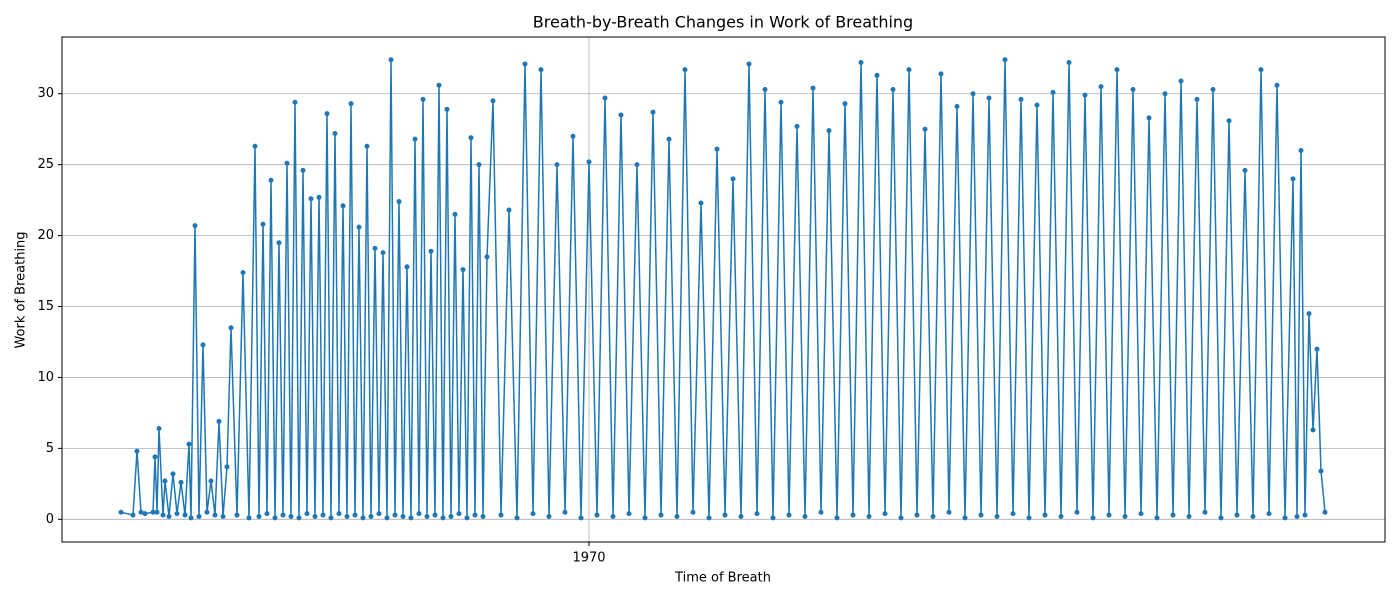 Image resolution: width=1400 pixels, height=604 pixels. Describe the element at coordinates (50, 519) in the screenshot. I see `y-tick-label: 0` at that location.